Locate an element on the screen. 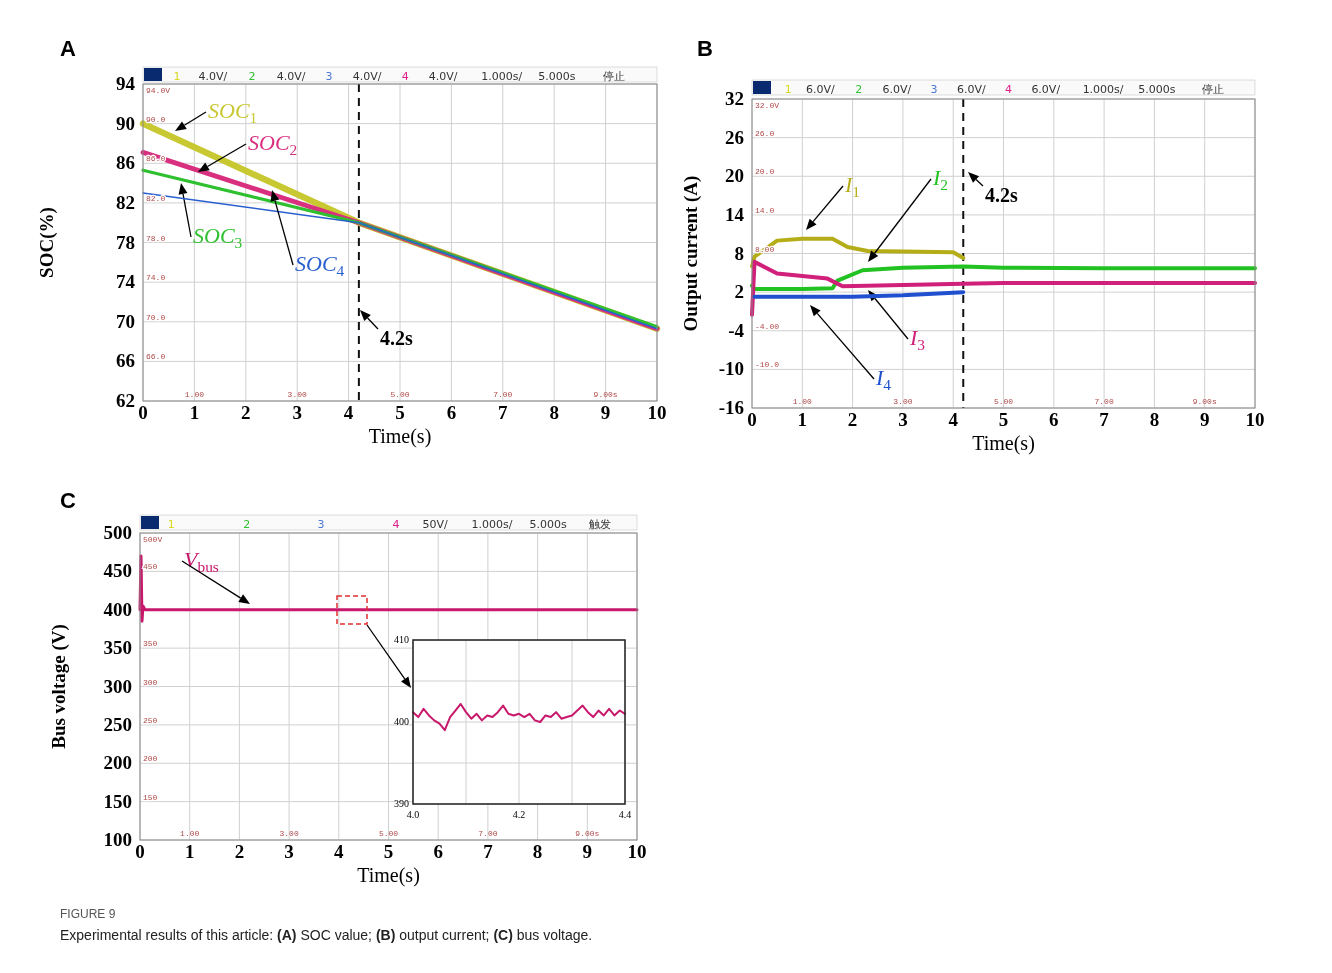 The width and height of the screenshot is (1332, 973). text: I$_{2}$ is located at coordinates (940, 179).